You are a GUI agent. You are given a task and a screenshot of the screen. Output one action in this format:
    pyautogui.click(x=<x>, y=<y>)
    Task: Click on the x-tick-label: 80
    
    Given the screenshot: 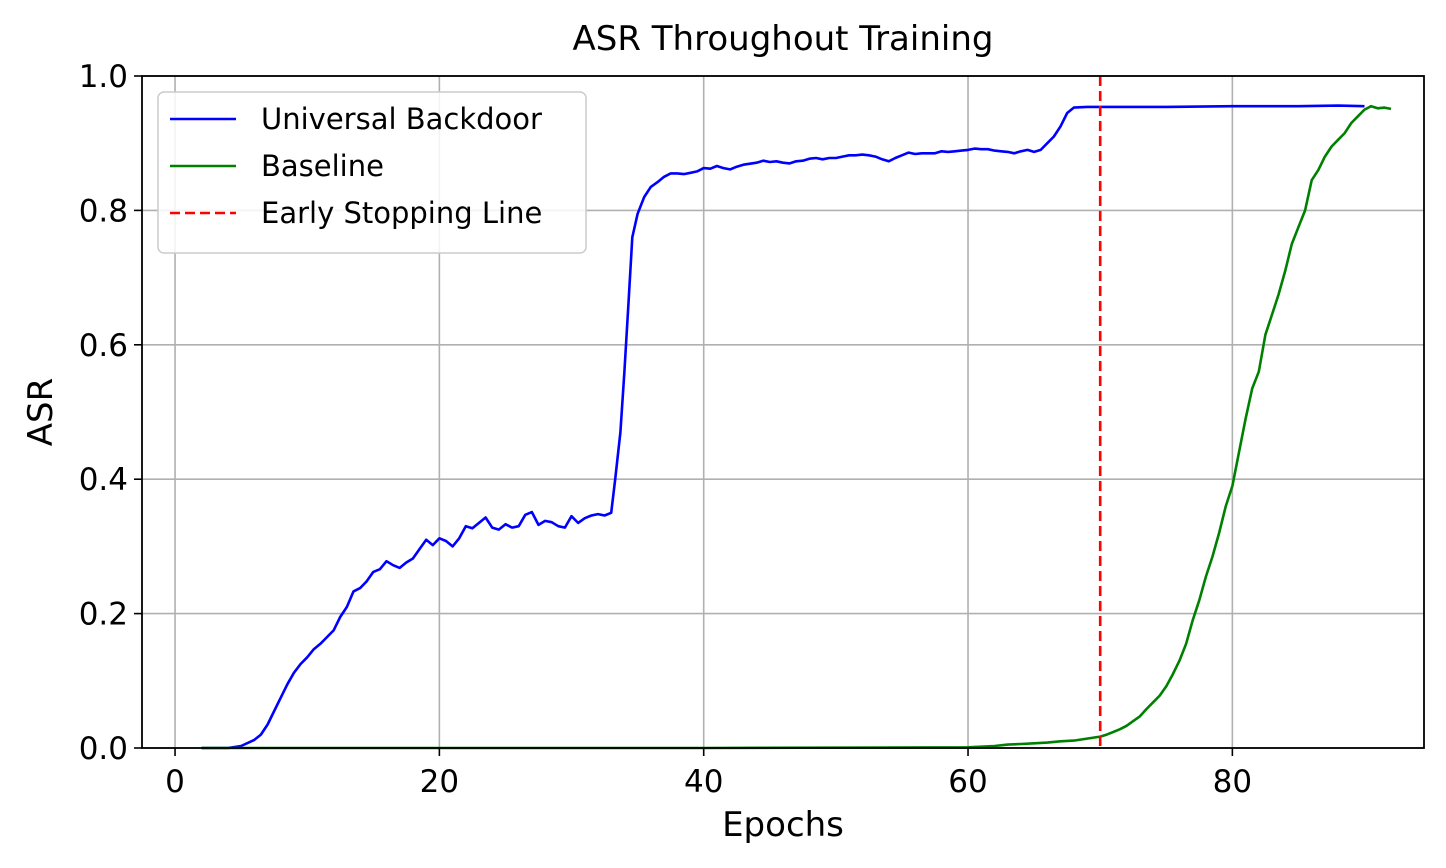 What is the action you would take?
    pyautogui.click(x=1232, y=782)
    